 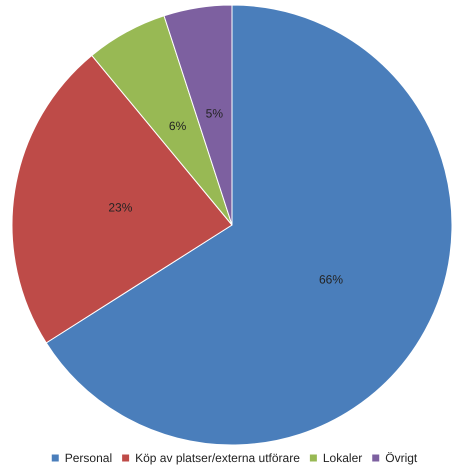 What do you see at coordinates (331, 279) in the screenshot?
I see `data-label: 66%` at bounding box center [331, 279].